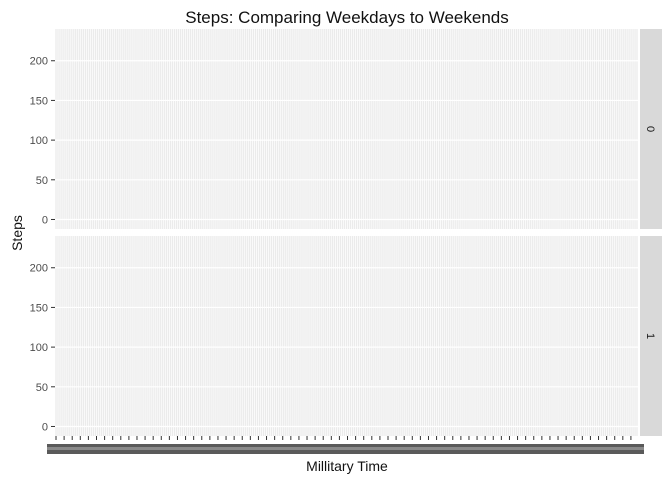 The image size is (672, 480). I want to click on y-tick-label-1-0: 0, so click(45, 427).